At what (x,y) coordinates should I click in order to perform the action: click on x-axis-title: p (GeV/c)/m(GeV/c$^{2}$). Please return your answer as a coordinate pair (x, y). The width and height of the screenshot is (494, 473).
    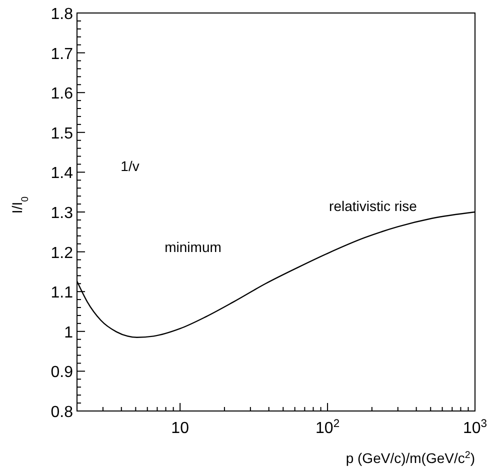
    Looking at the image, I should click on (410, 458).